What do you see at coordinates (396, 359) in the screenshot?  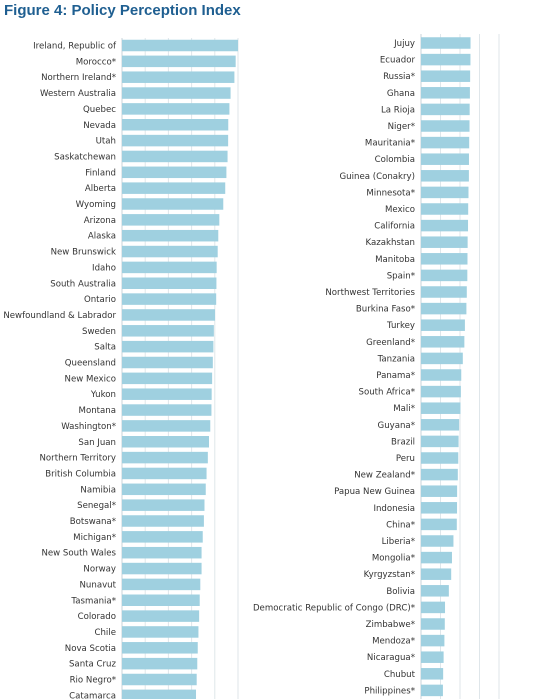 I see `category-label: Tanzania` at bounding box center [396, 359].